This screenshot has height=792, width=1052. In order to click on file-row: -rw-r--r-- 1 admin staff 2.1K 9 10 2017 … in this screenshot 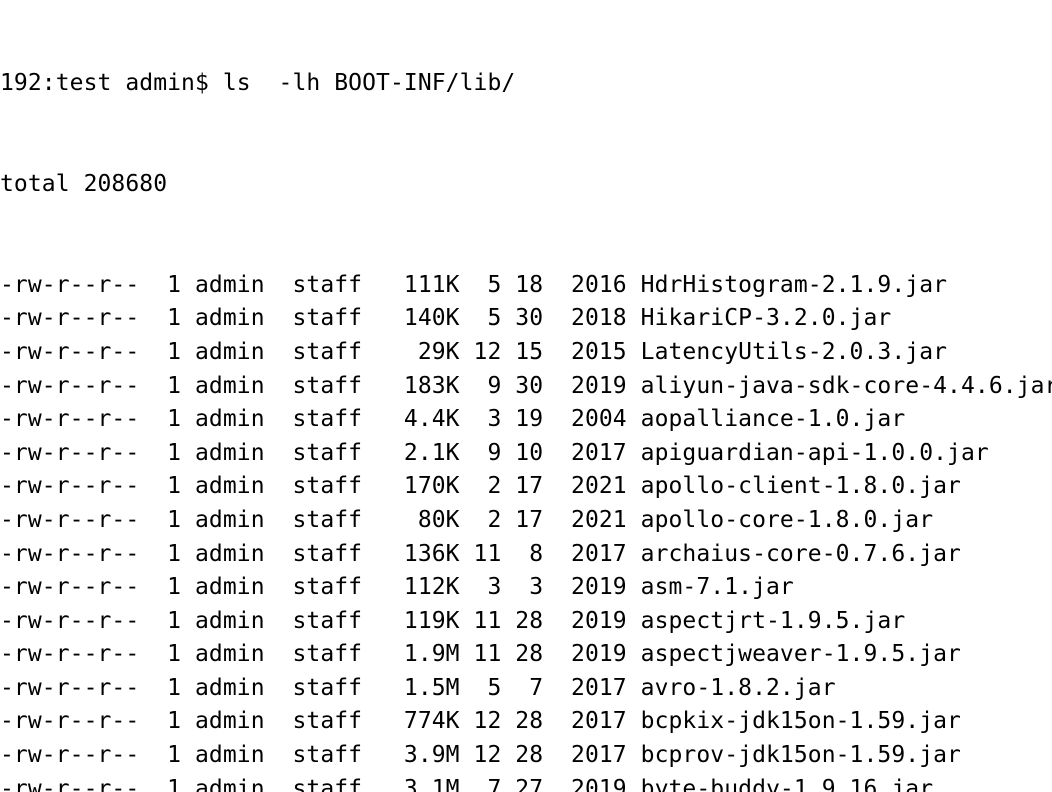, I will do `click(494, 452)`.